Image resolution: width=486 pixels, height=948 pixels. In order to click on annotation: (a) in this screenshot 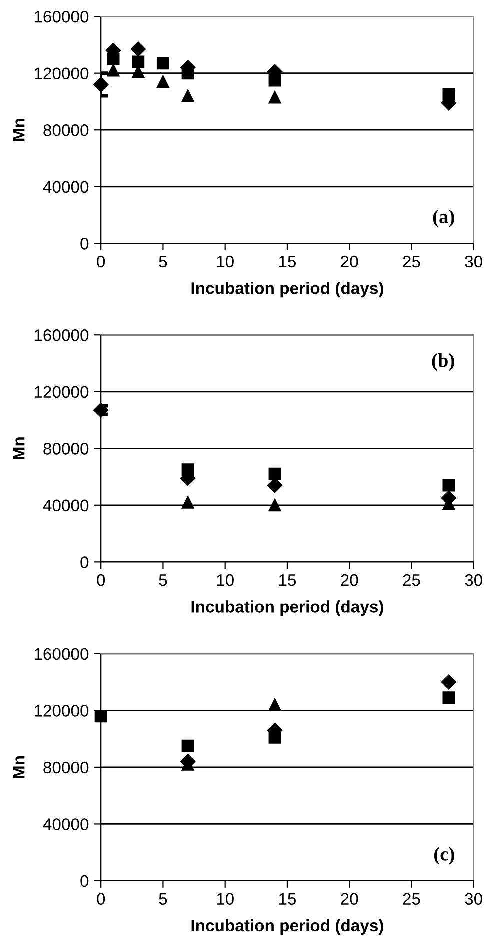, I will do `click(443, 219)`.